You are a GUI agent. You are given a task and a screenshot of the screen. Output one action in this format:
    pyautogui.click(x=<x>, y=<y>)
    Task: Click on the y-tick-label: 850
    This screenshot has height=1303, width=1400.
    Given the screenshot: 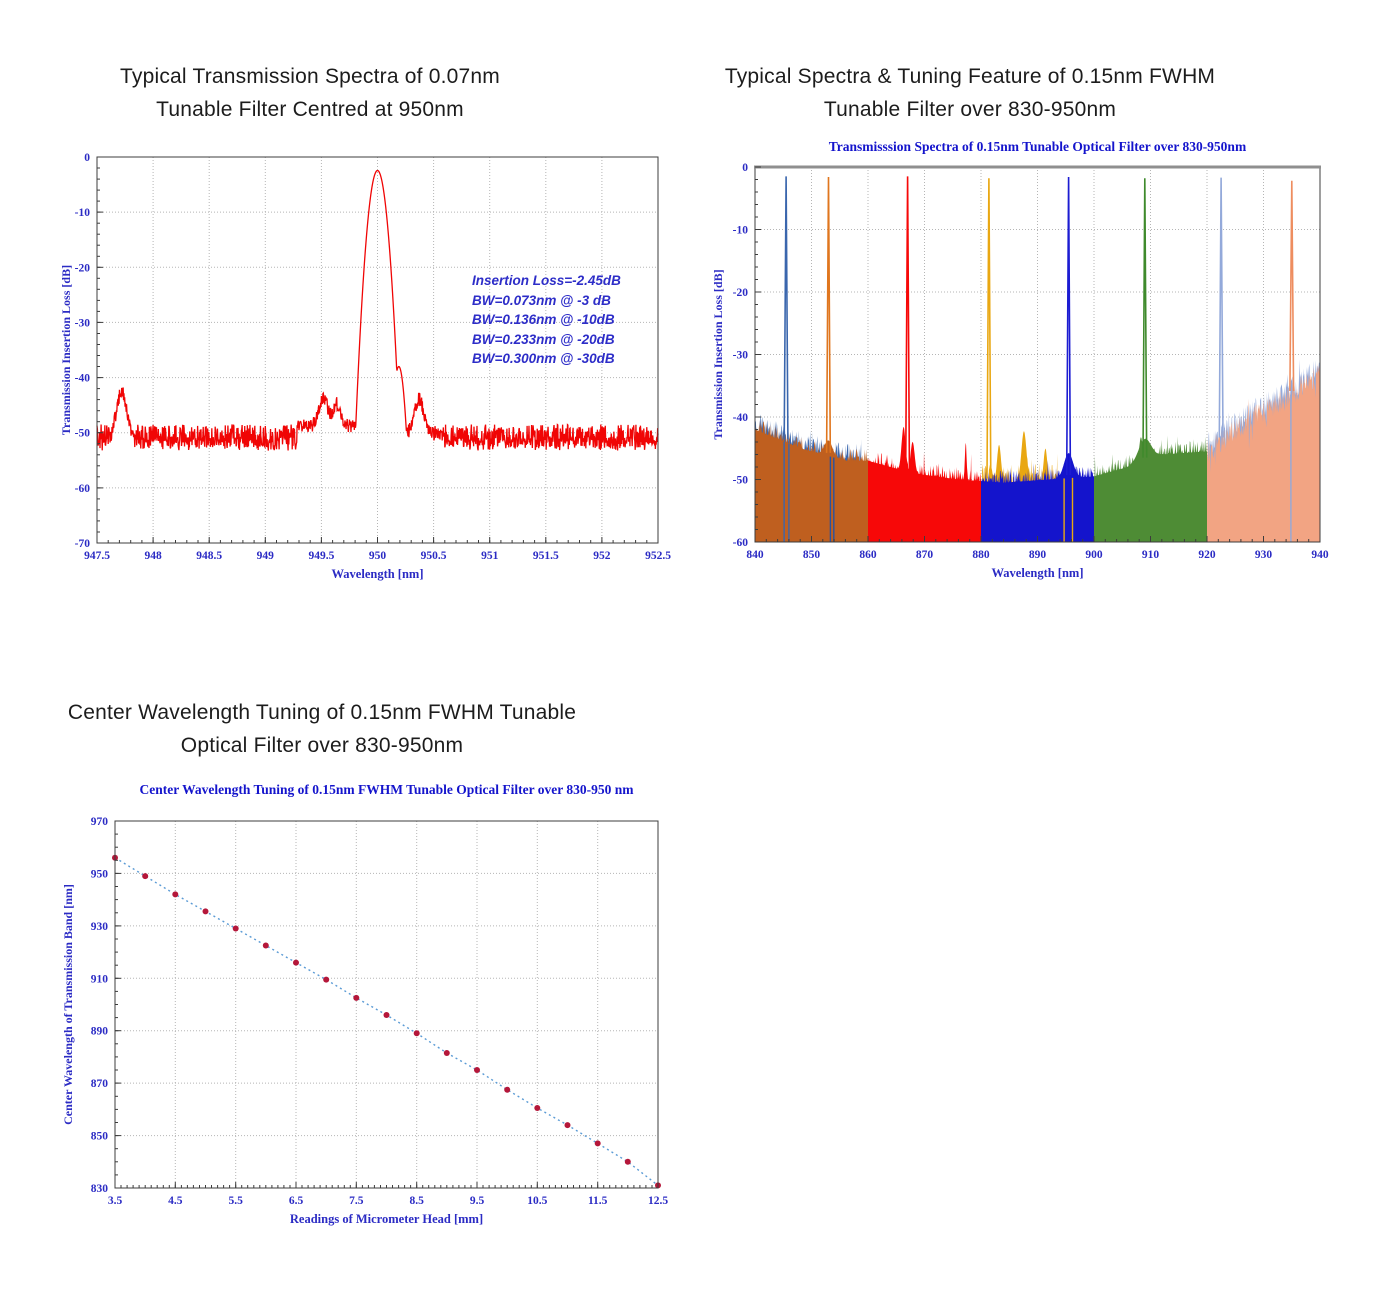 What is the action you would take?
    pyautogui.click(x=100, y=1137)
    